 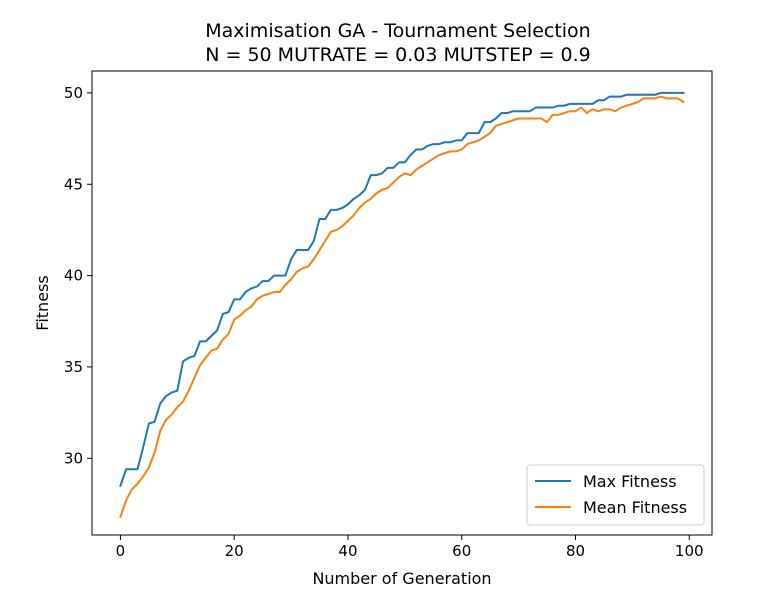 What do you see at coordinates (689, 551) in the screenshot?
I see `x-tick-label: 100` at bounding box center [689, 551].